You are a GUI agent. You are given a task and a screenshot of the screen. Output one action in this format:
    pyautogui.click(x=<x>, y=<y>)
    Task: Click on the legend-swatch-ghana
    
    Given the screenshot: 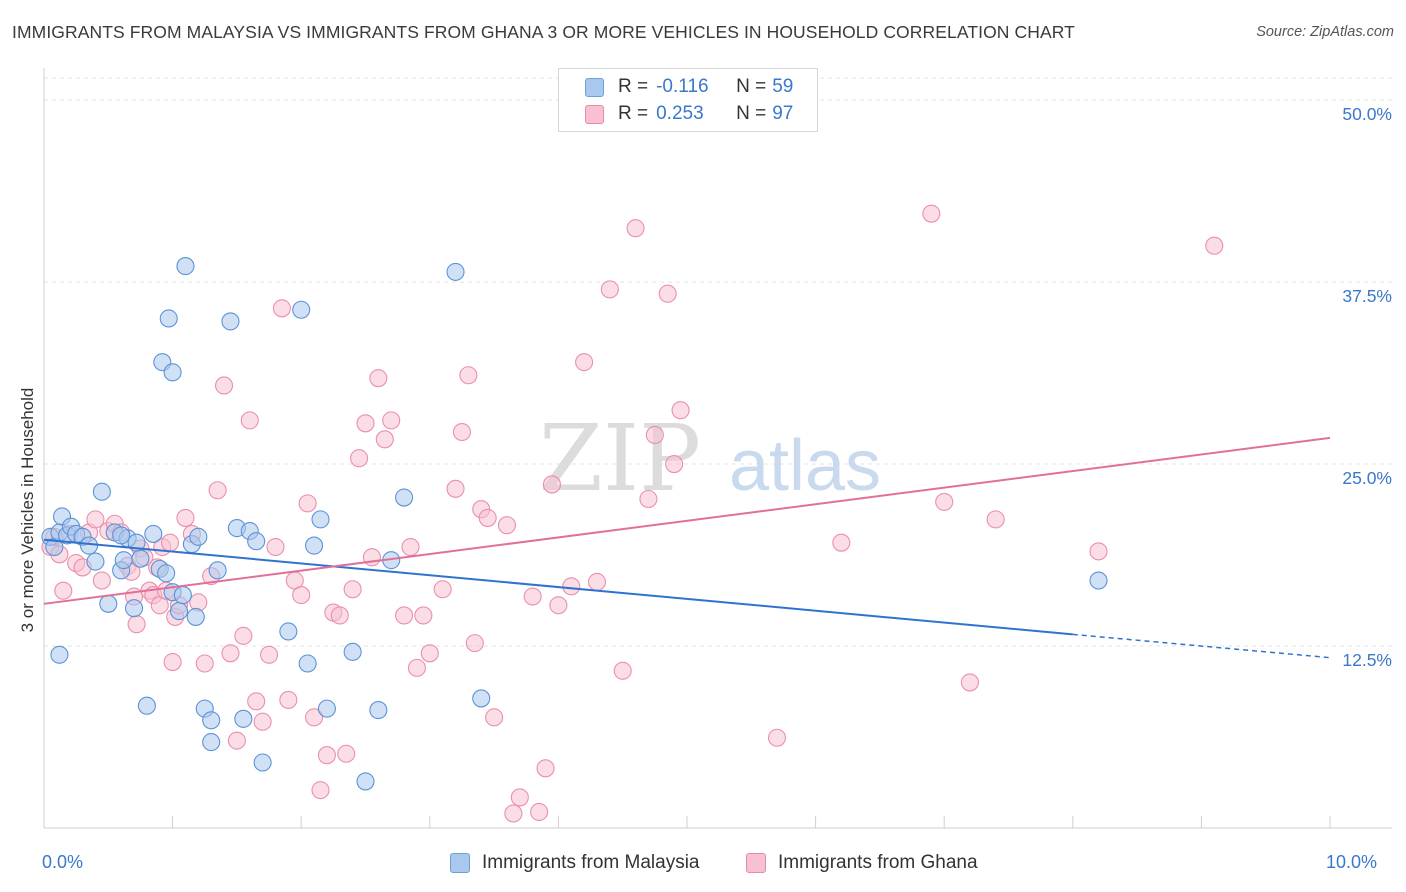 What is the action you would take?
    pyautogui.click(x=594, y=114)
    